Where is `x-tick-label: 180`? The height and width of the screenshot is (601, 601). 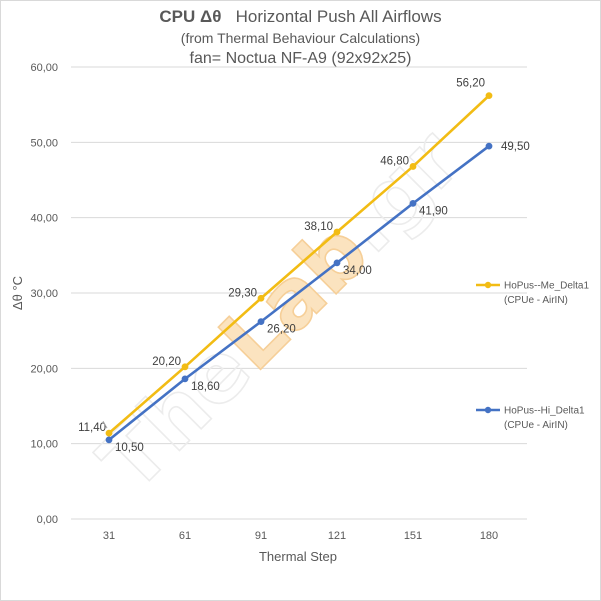
x-tick-label: 180 is located at coordinates (489, 536).